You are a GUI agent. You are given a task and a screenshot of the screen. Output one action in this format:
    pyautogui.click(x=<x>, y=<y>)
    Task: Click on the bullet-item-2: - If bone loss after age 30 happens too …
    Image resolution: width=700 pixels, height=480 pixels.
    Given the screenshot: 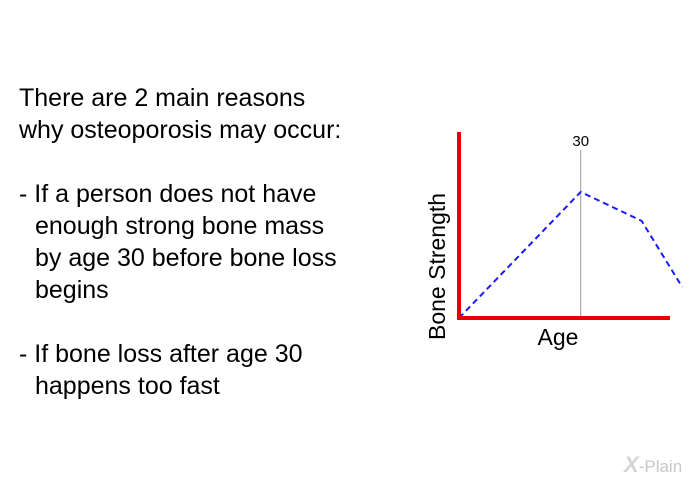 What is the action you would take?
    pyautogui.click(x=209, y=370)
    